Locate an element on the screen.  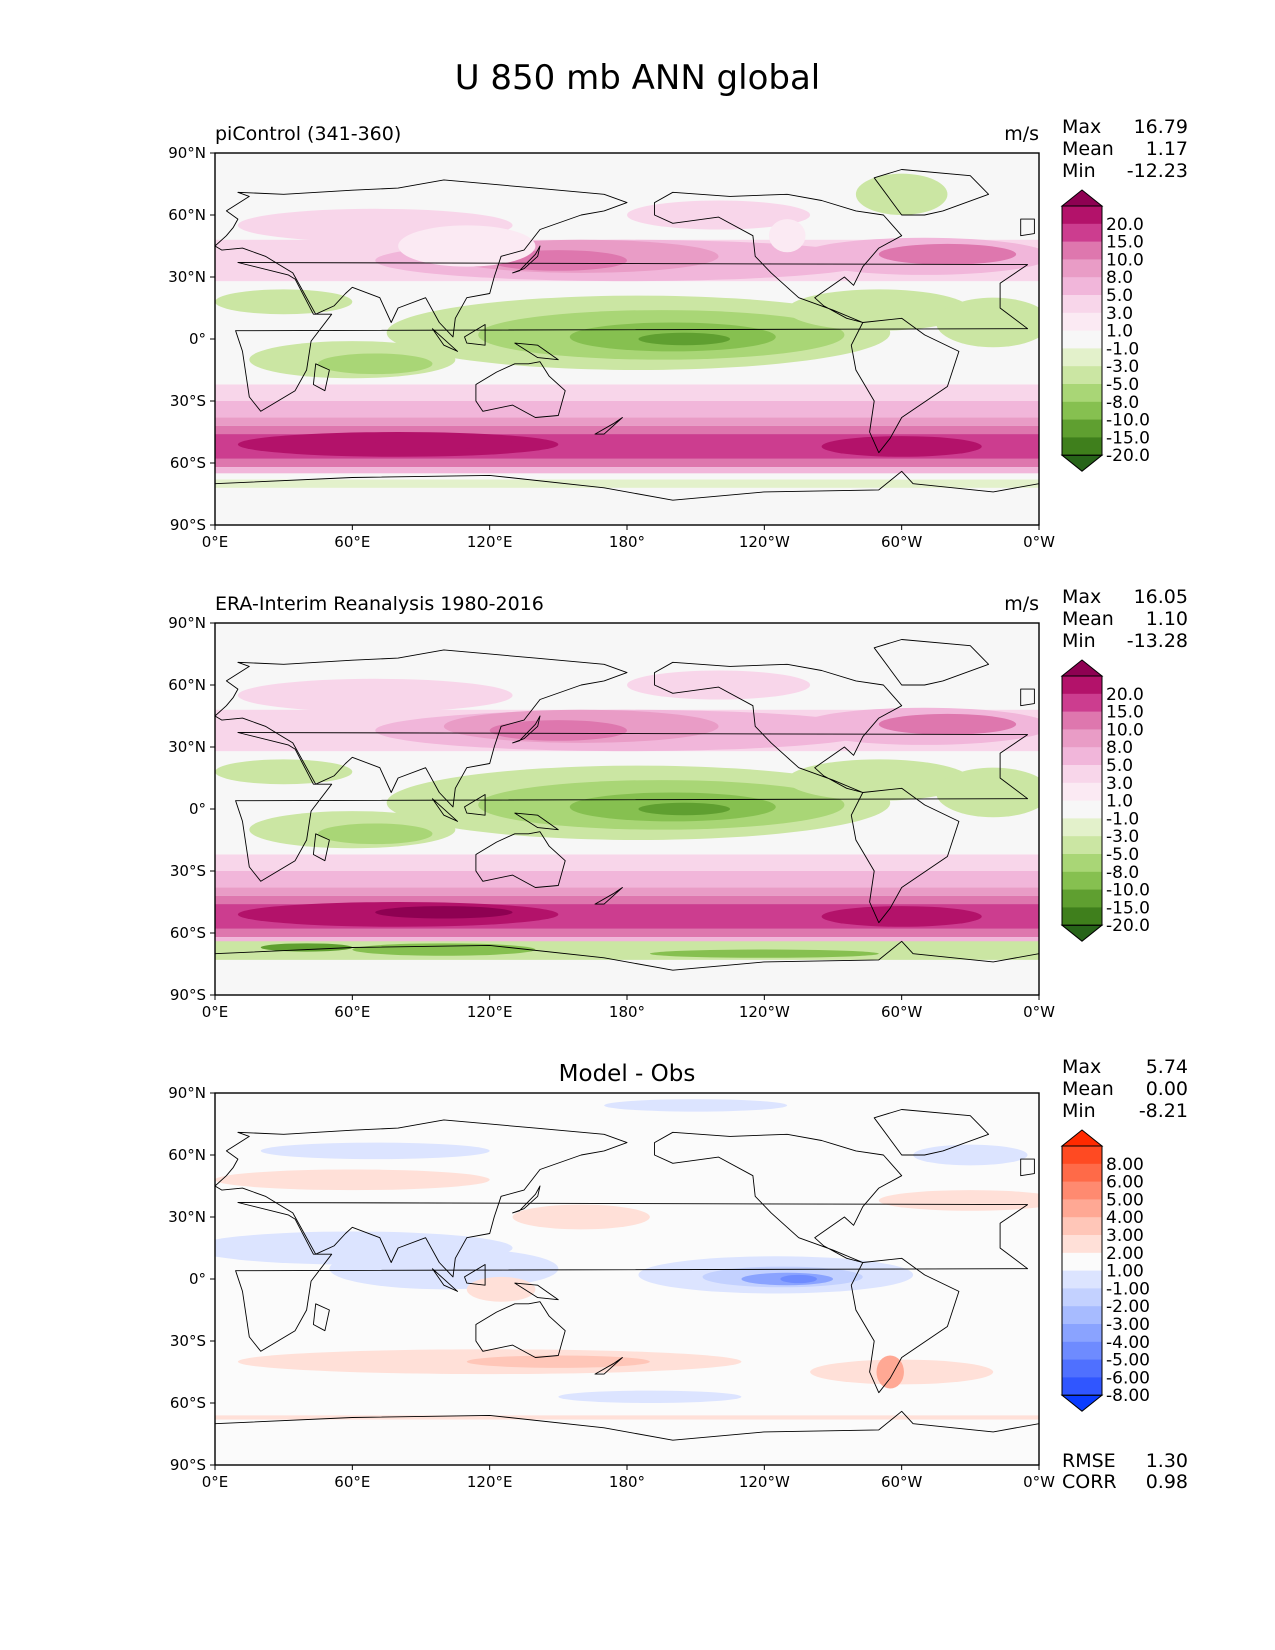
stat-value: 5.74 is located at coordinates (1167, 1067).